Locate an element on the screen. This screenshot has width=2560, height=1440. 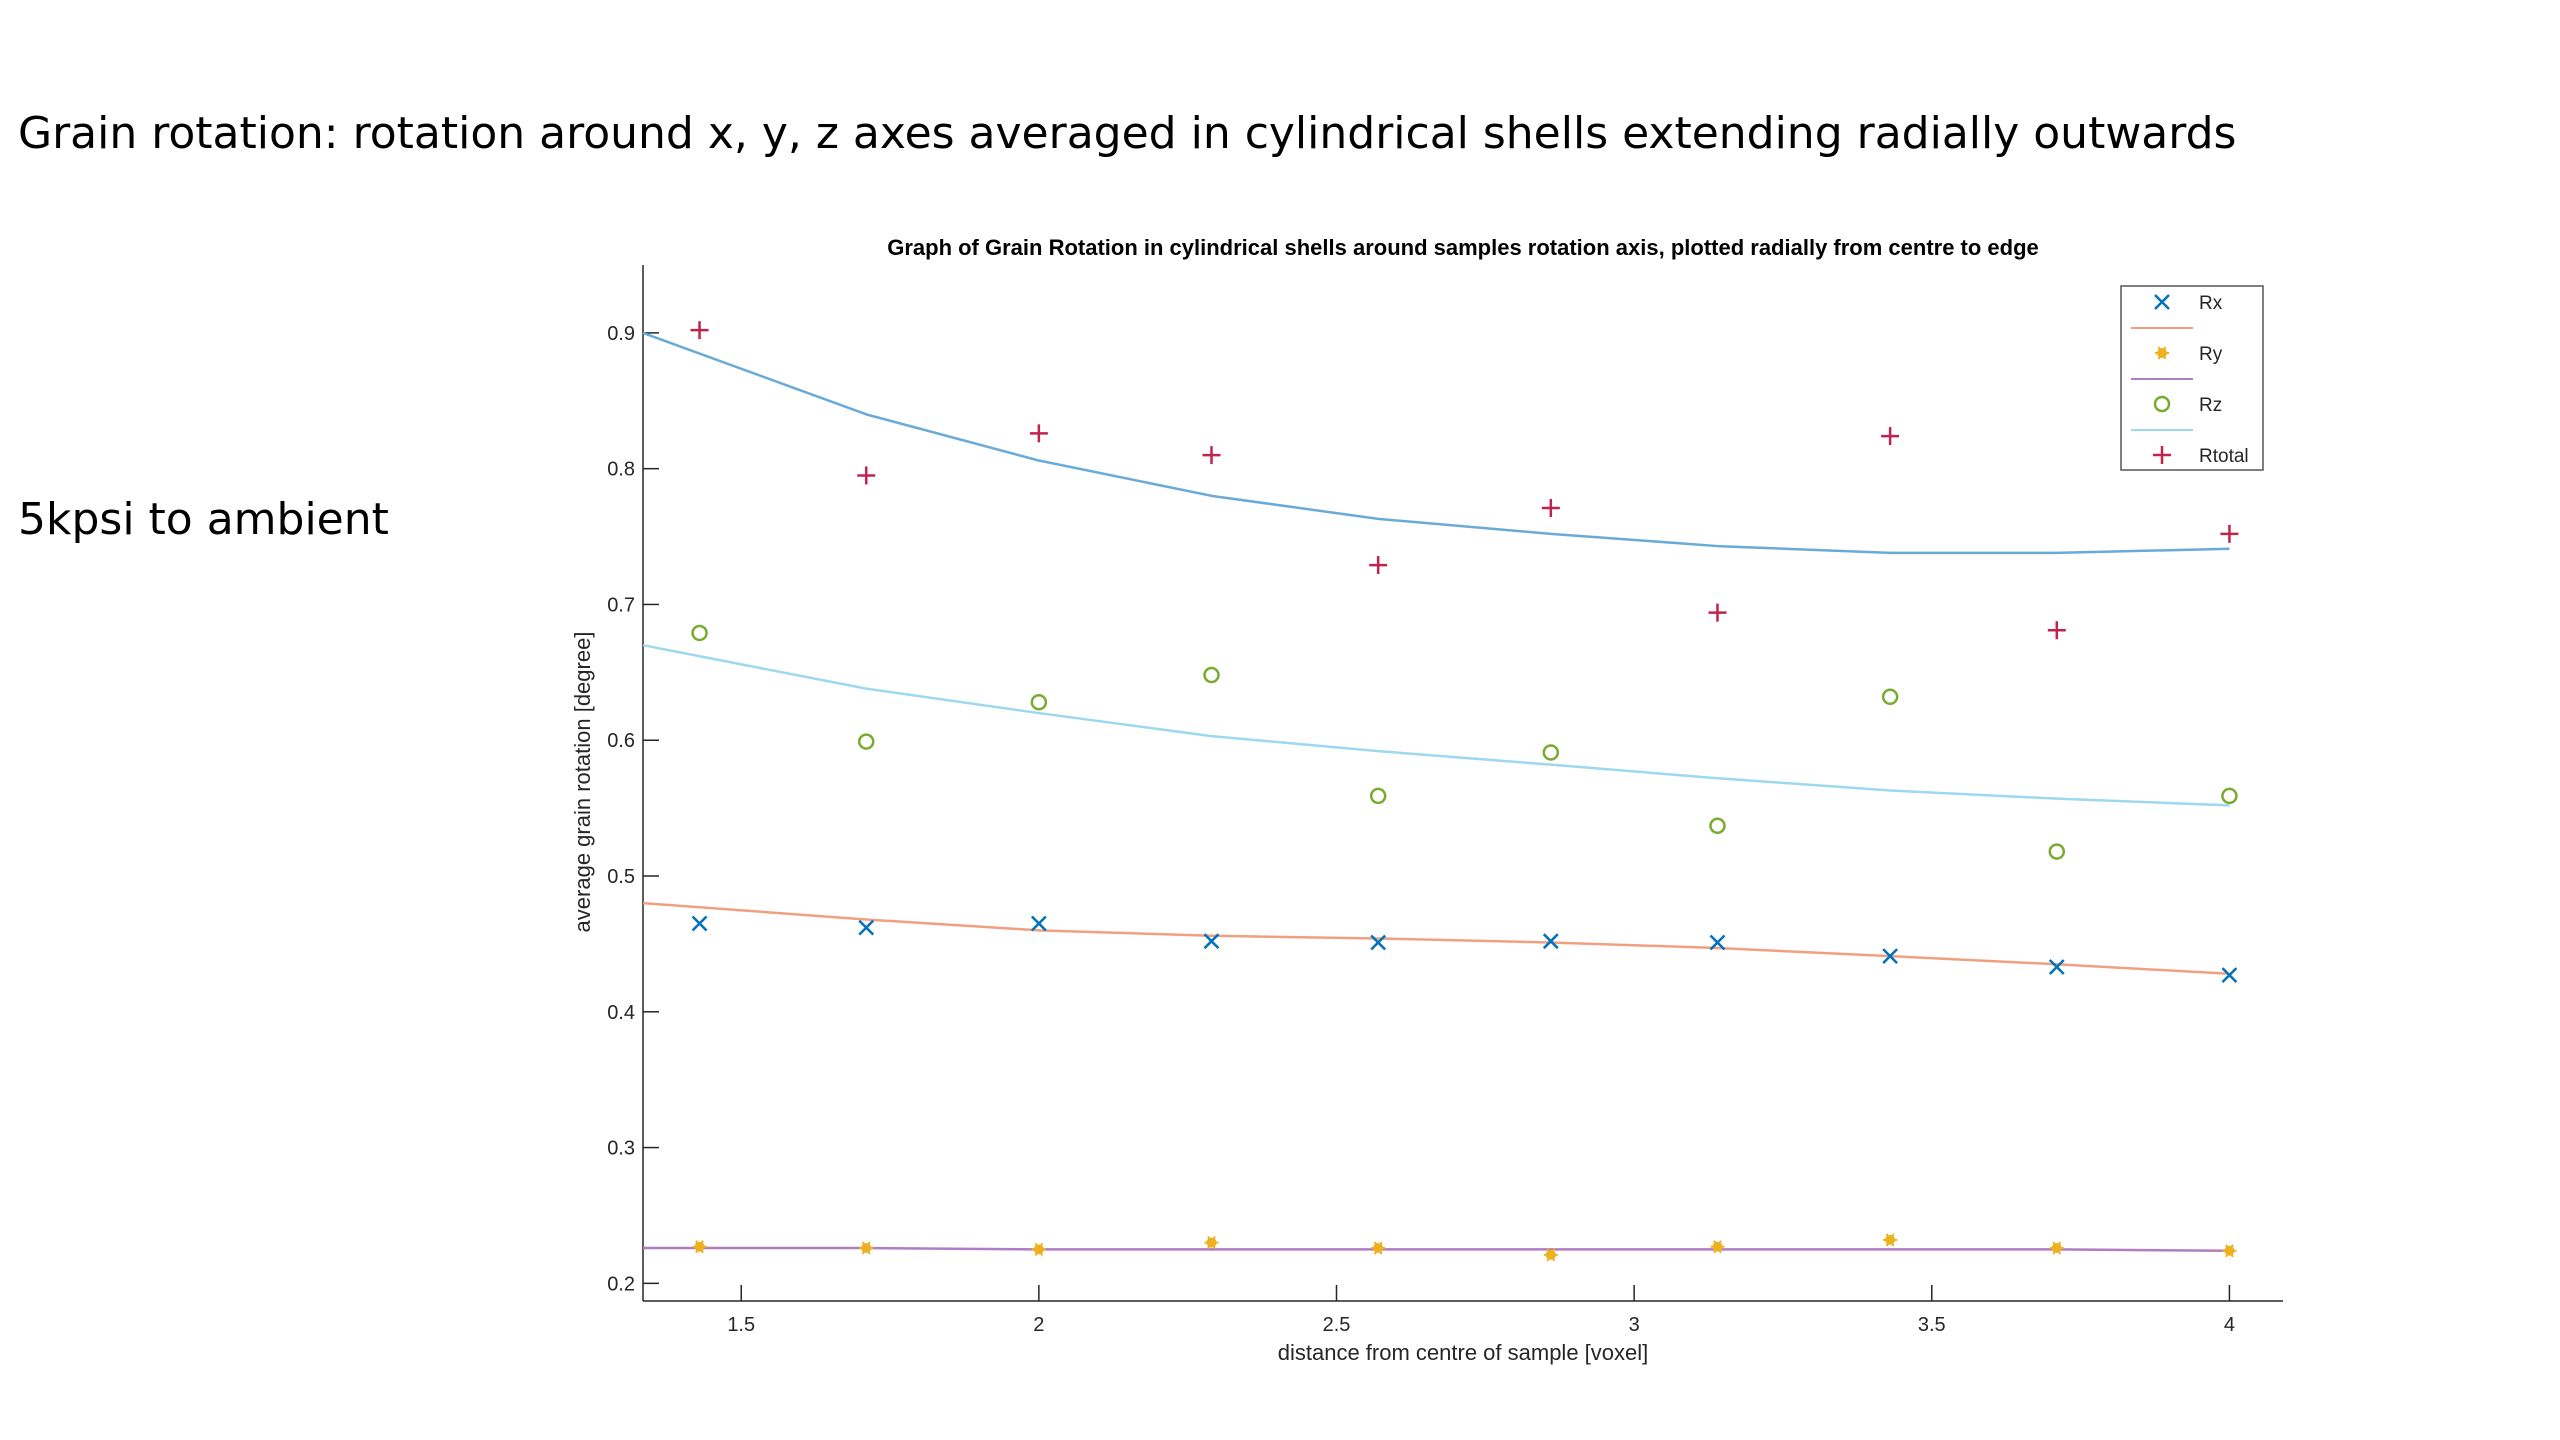
series-rx is located at coordinates (1464, 949).